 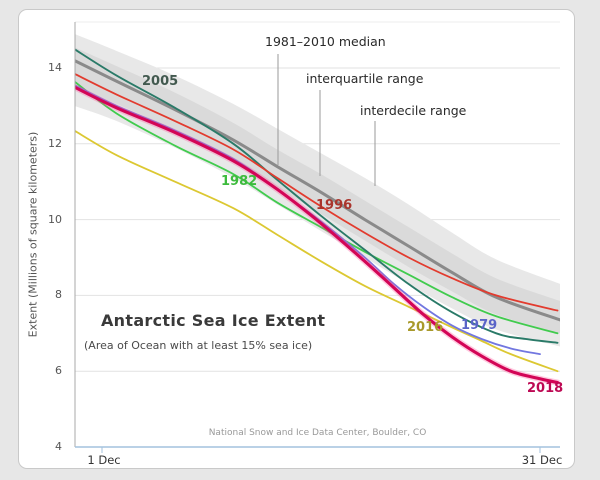 What do you see at coordinates (413, 110) in the screenshot?
I see `annotation-label-2: interdecile range` at bounding box center [413, 110].